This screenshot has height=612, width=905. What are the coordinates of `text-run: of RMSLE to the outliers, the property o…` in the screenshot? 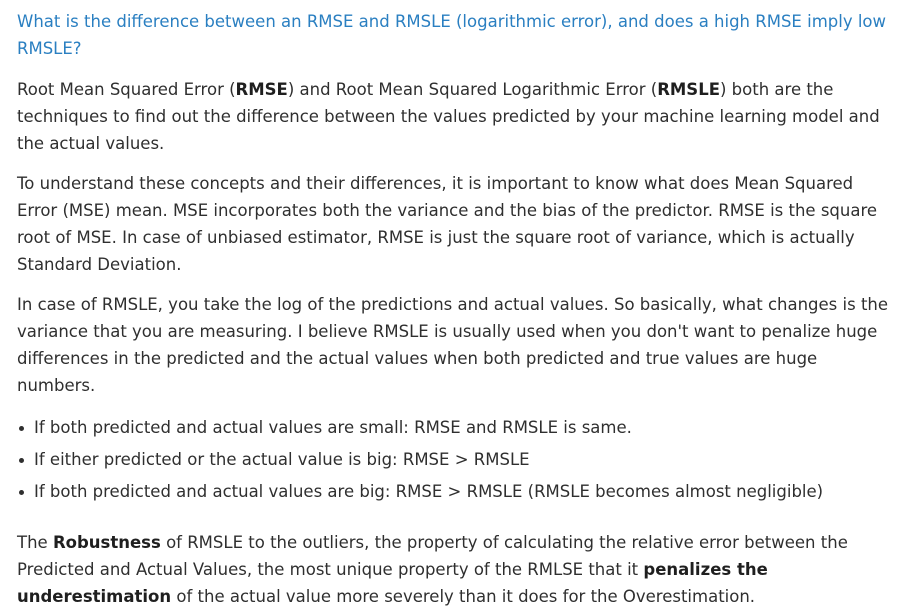 It's located at (432, 556).